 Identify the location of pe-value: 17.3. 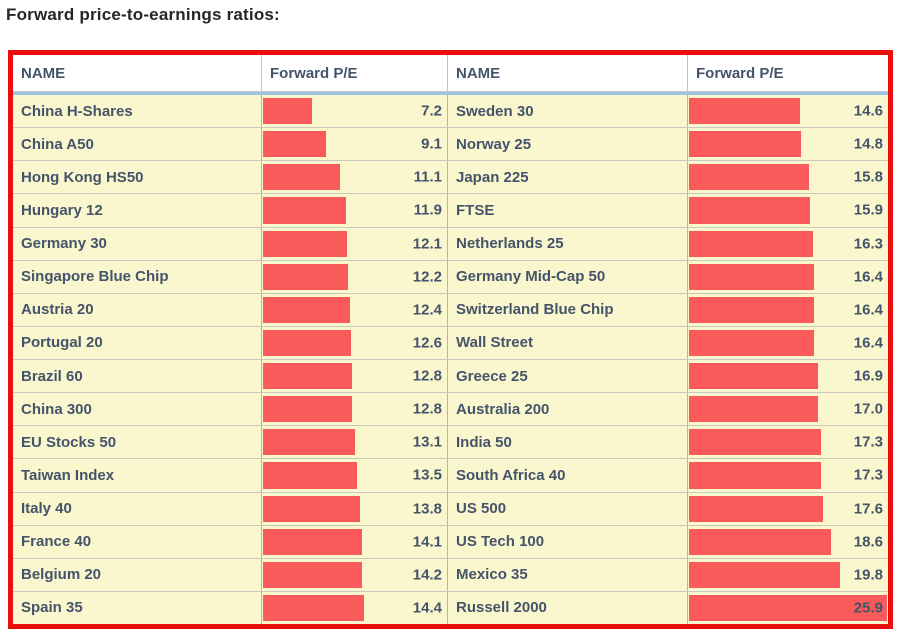
(868, 475).